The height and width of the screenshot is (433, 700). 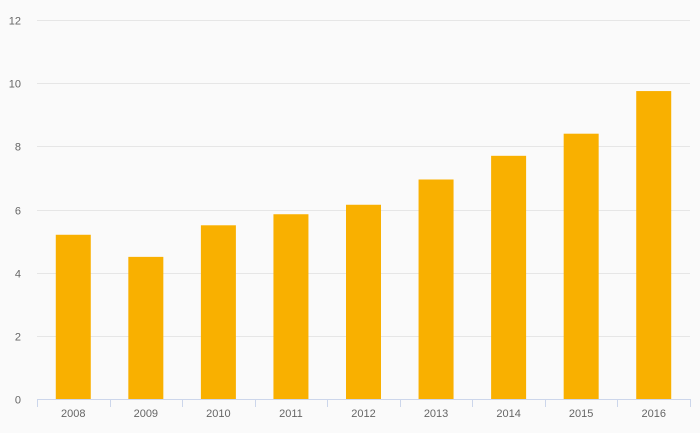 What do you see at coordinates (15, 85) in the screenshot?
I see `y-tick-label: 10` at bounding box center [15, 85].